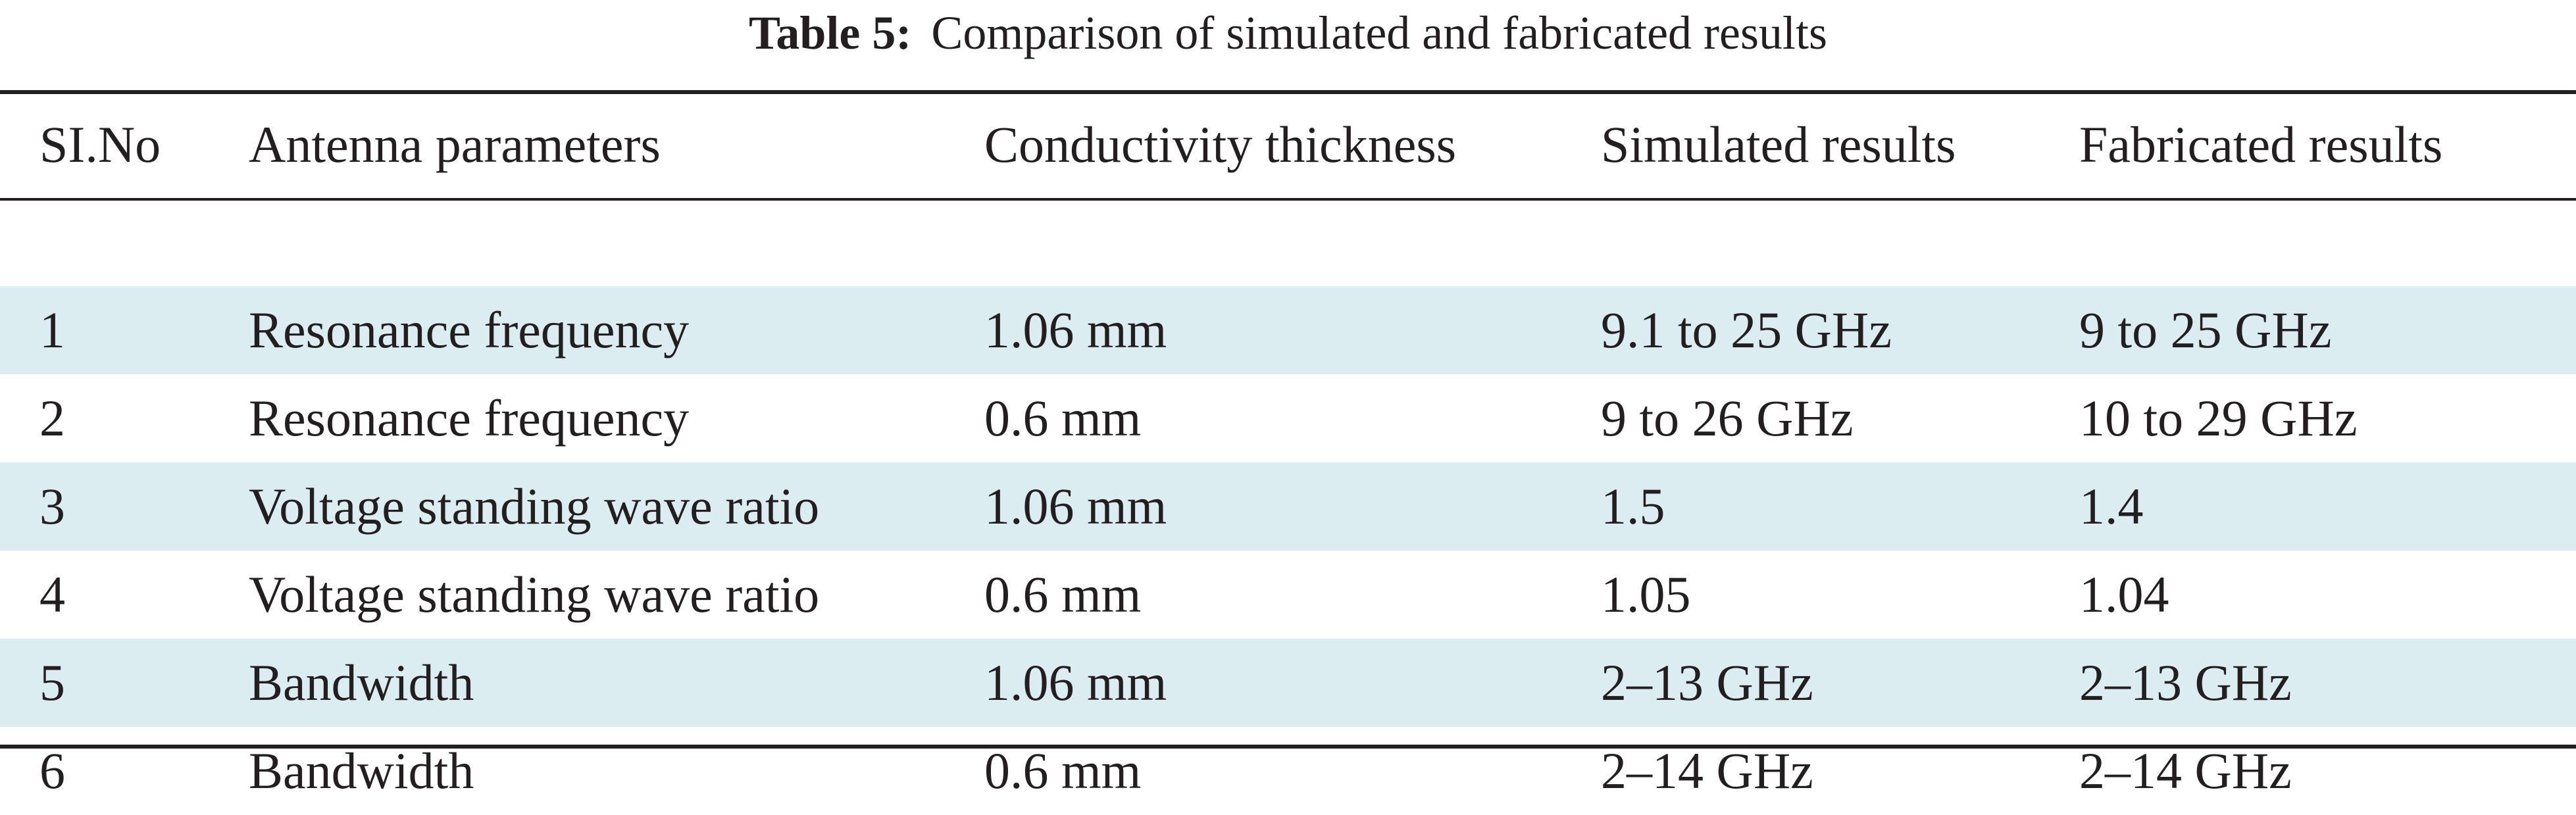 Image resolution: width=2576 pixels, height=815 pixels. I want to click on table-cell: 9.1 to 25 GHz, so click(1746, 329).